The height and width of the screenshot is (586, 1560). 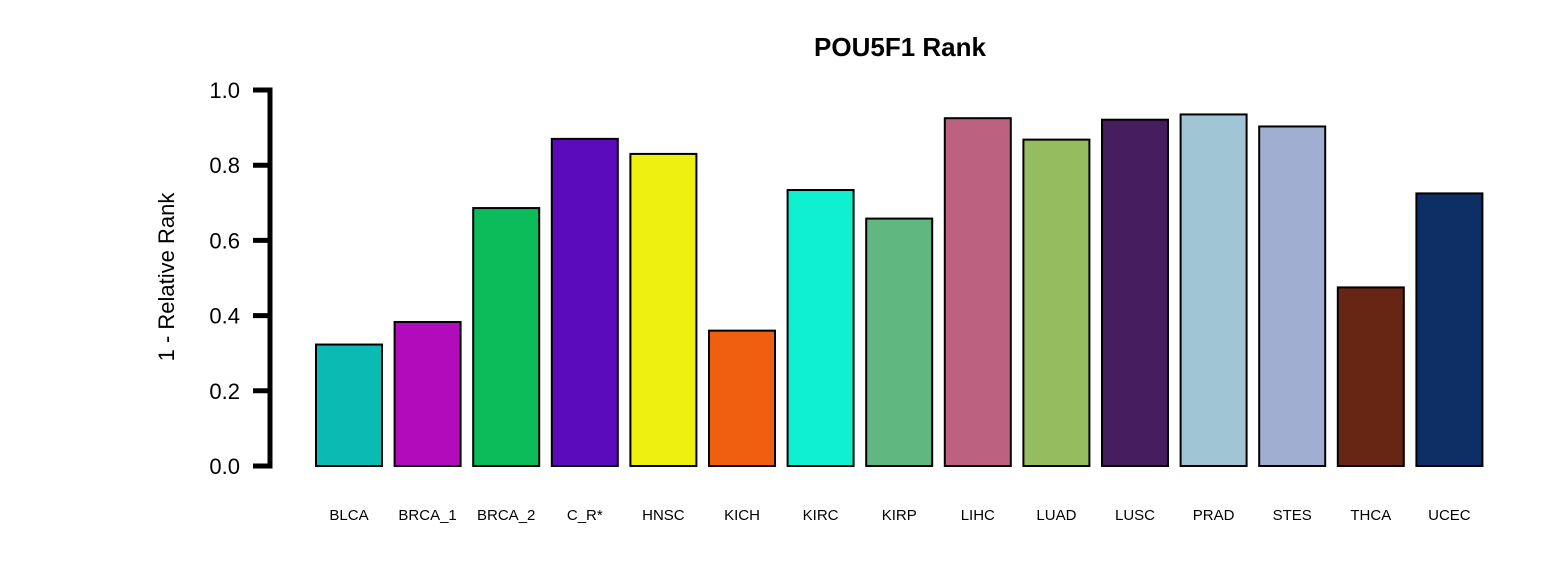 I want to click on bar-c-r, so click(x=584, y=302).